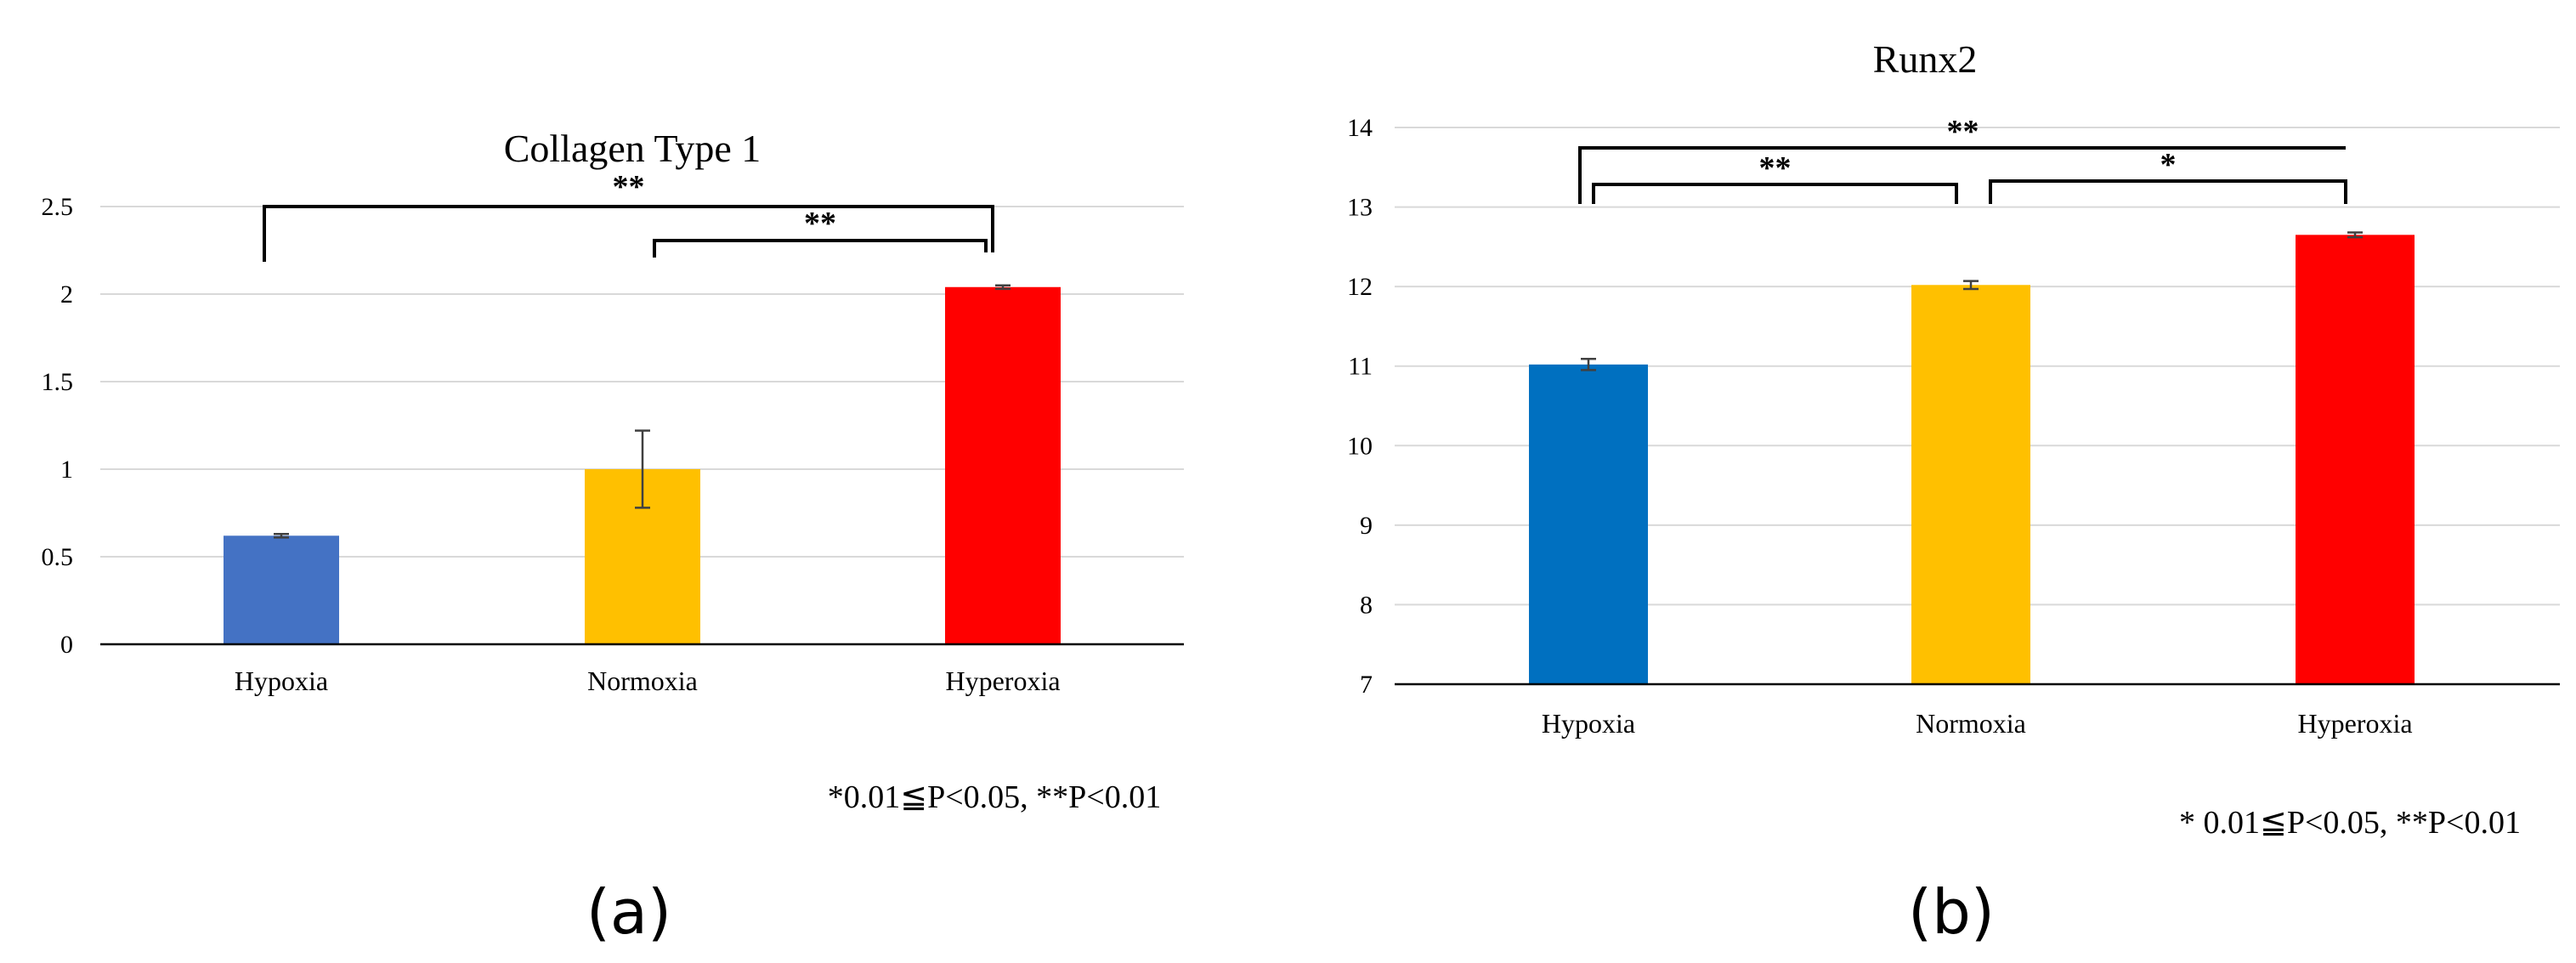  Describe the element at coordinates (632, 148) in the screenshot. I see `chart-title: Collagen Type 1` at that location.